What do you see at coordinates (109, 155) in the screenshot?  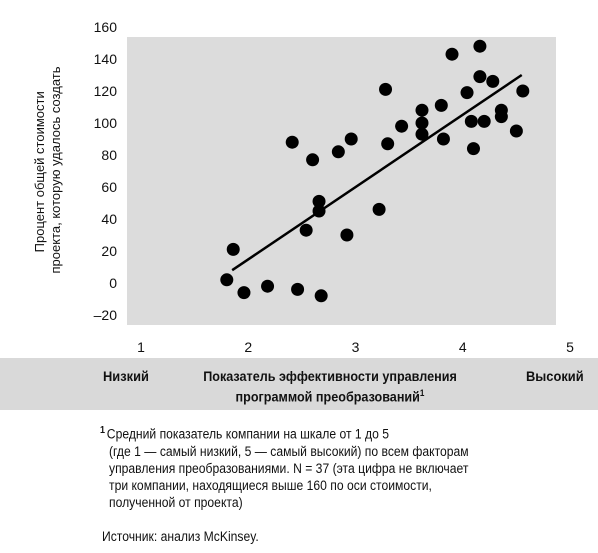 I see `y-tick-label: 80` at bounding box center [109, 155].